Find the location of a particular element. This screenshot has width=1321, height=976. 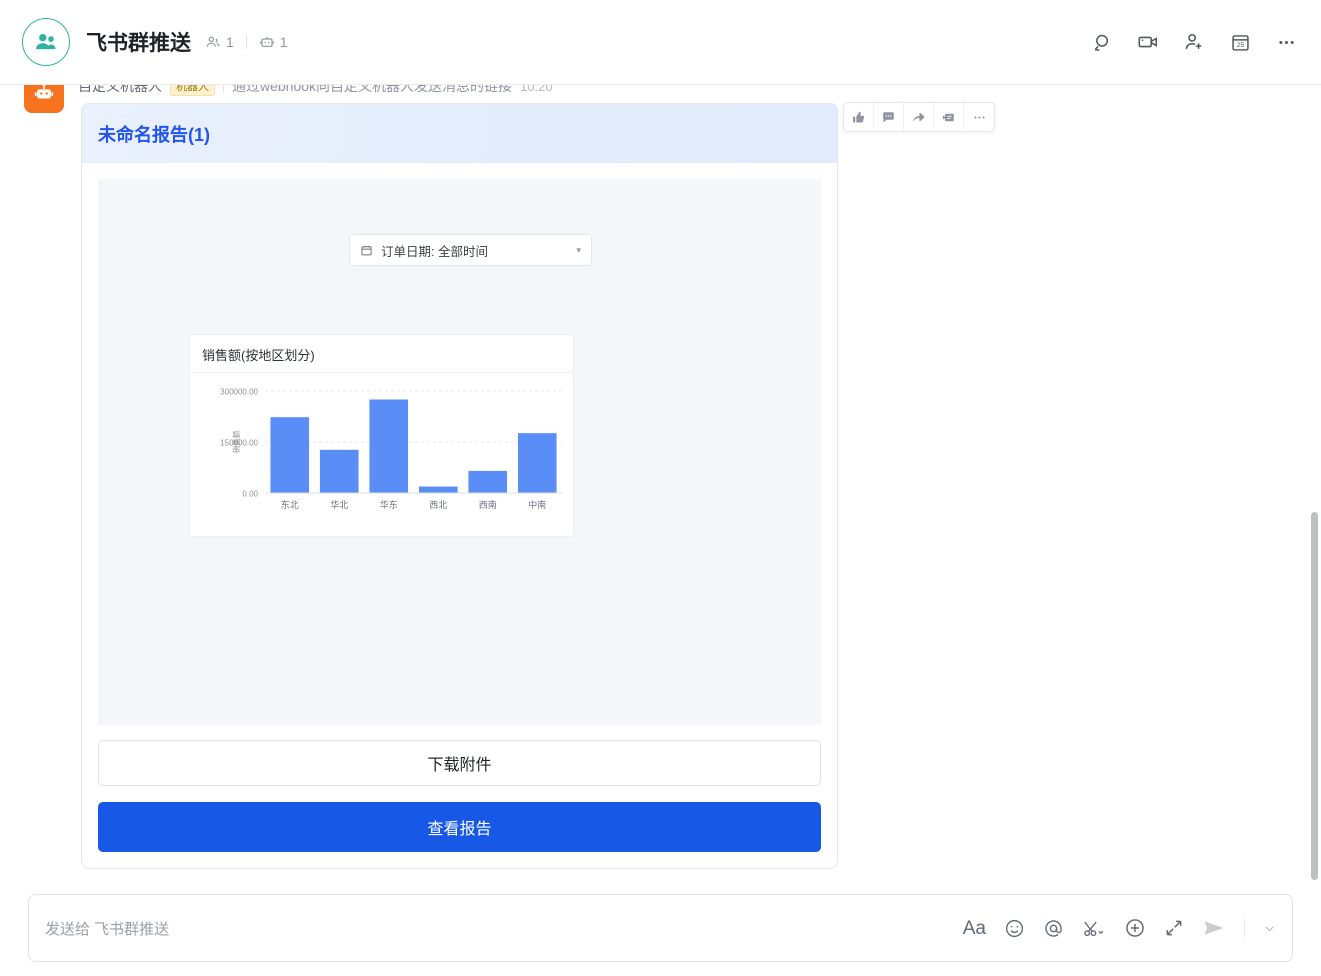

svg-text: 中南 is located at coordinates (537, 504).